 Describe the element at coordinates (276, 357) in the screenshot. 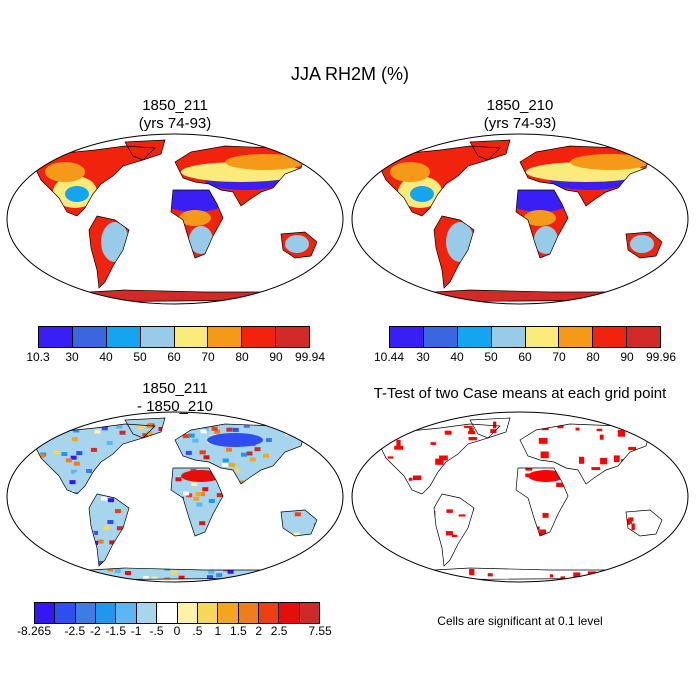

I see `colorbar-panel-1-tick-label: 90` at that location.